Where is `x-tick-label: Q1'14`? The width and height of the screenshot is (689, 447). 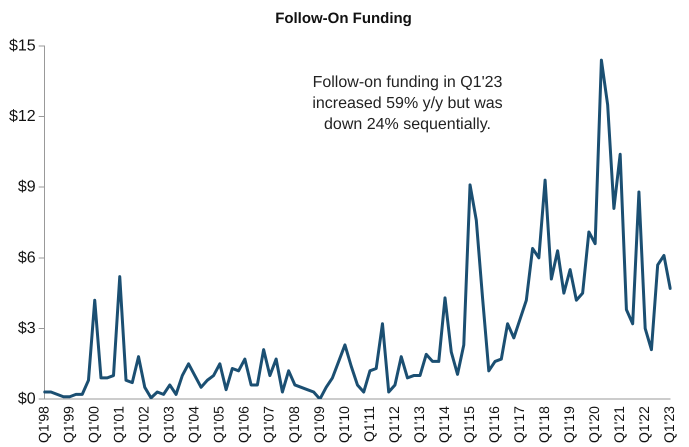
x-tick-label: Q1'14 is located at coordinates (444, 424).